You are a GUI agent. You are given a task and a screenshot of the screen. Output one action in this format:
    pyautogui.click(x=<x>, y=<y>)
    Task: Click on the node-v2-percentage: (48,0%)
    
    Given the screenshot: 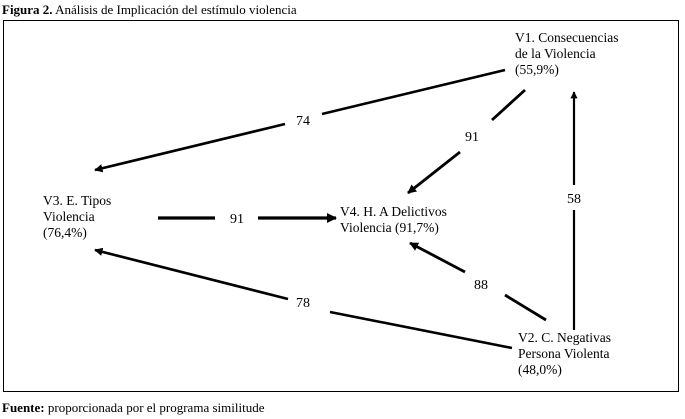 What is the action you would take?
    pyautogui.click(x=540, y=369)
    